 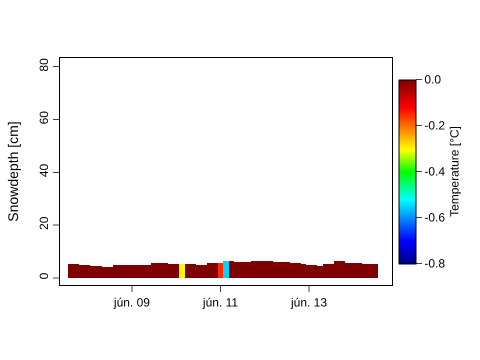 What do you see at coordinates (44, 170) in the screenshot?
I see `y-tick-label: 40` at bounding box center [44, 170].